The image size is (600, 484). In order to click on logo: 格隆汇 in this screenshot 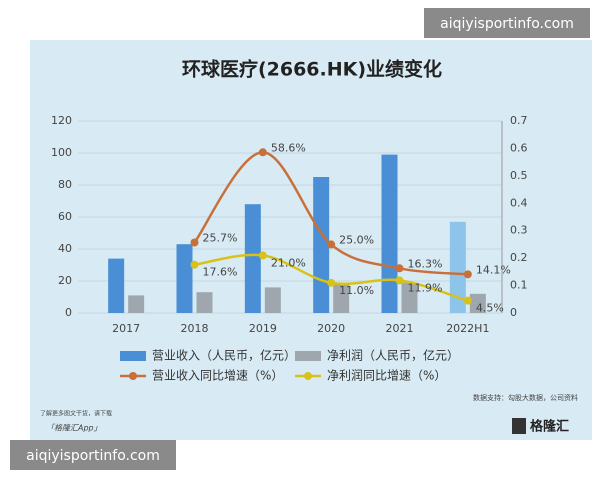, I will do `click(549, 427)`.